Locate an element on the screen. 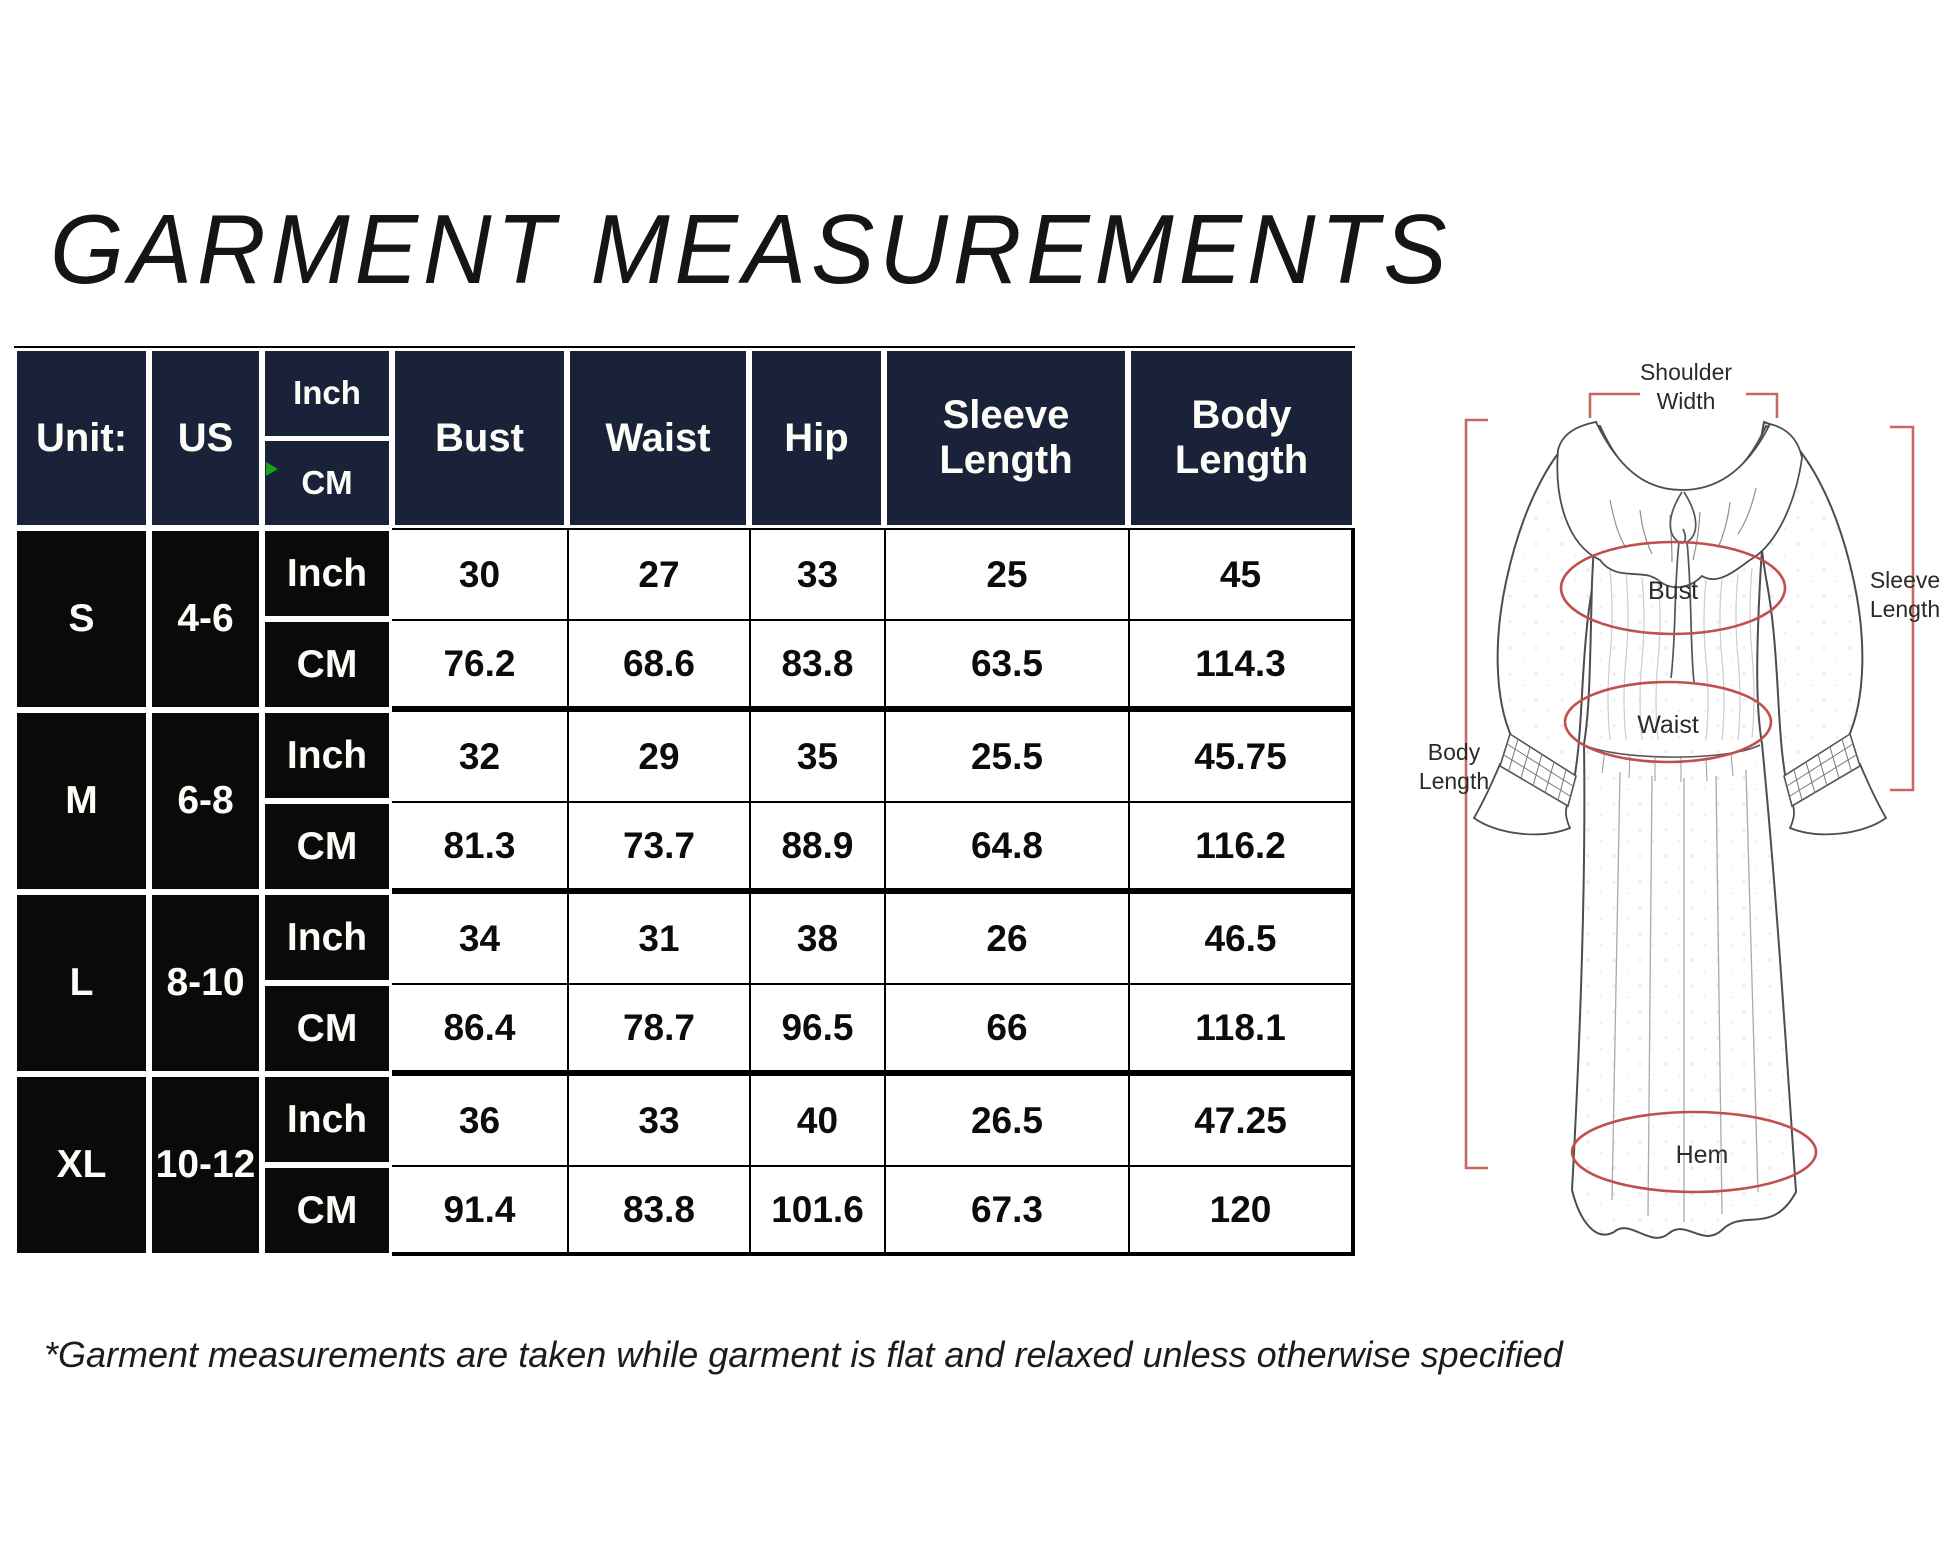  waist-measure-ellipse is located at coordinates (1668, 722).